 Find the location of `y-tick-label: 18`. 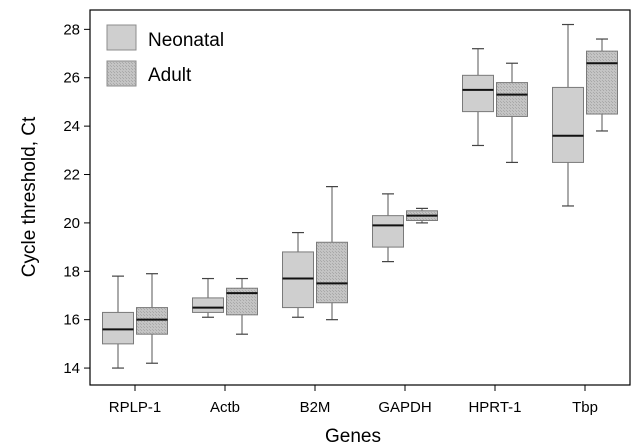

y-tick-label: 18 is located at coordinates (71, 271).